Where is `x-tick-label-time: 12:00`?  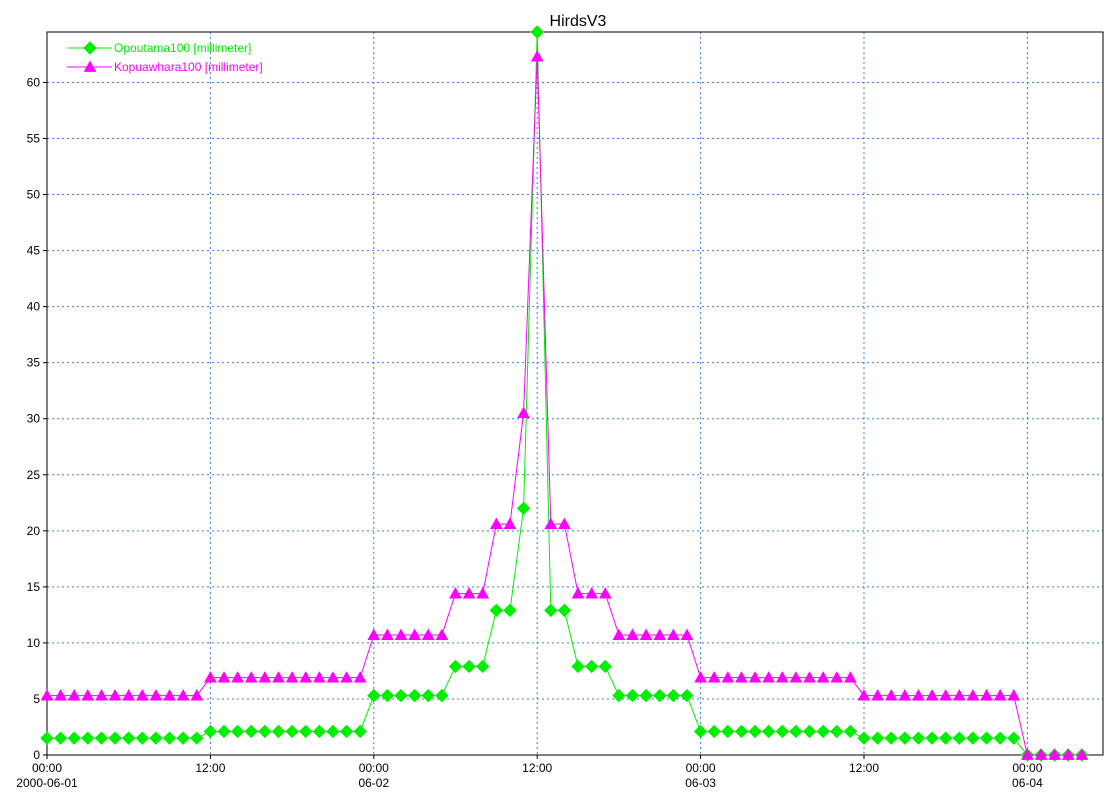
x-tick-label-time: 12:00 is located at coordinates (210, 768).